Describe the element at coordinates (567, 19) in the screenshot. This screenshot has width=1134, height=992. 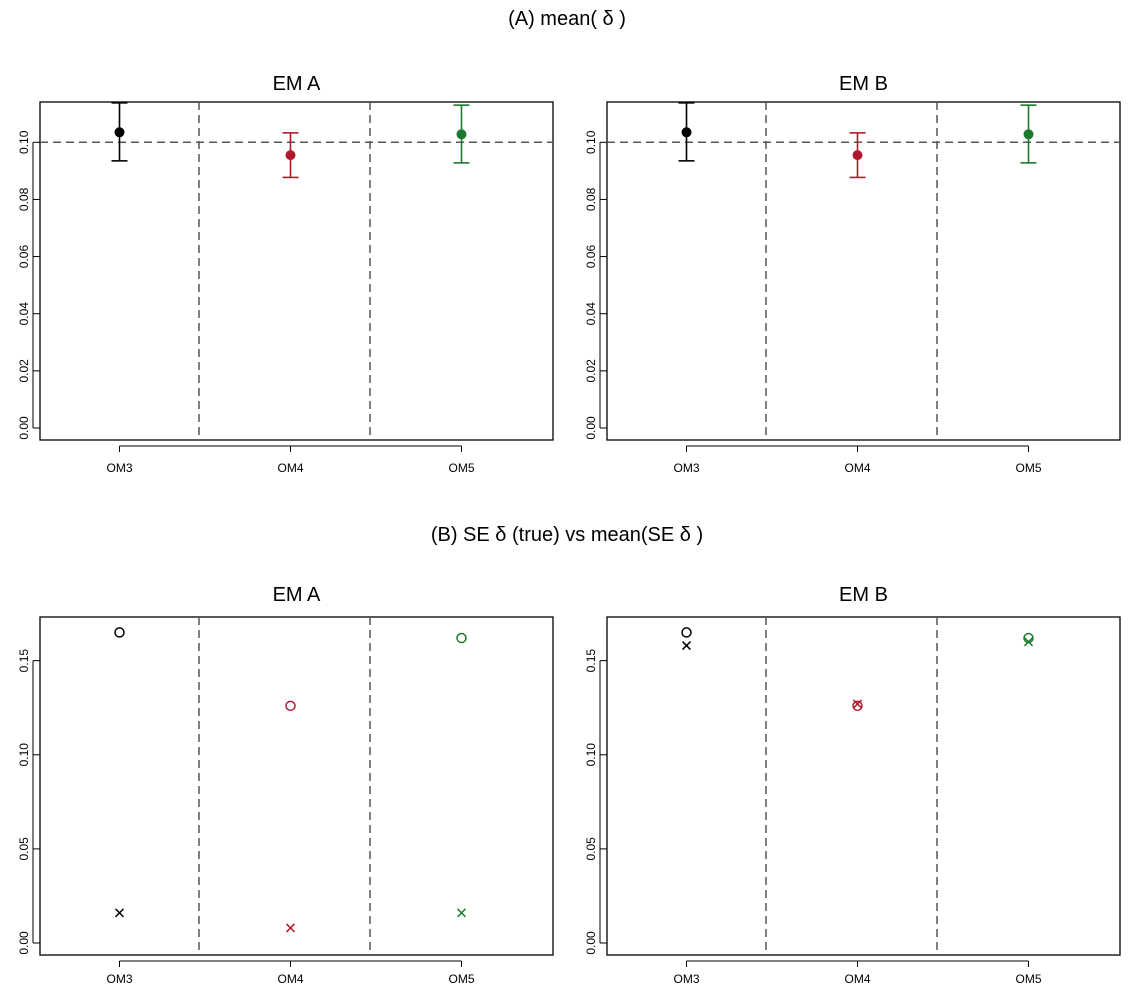
I see `section-title-a: (A) mean( δ )` at that location.